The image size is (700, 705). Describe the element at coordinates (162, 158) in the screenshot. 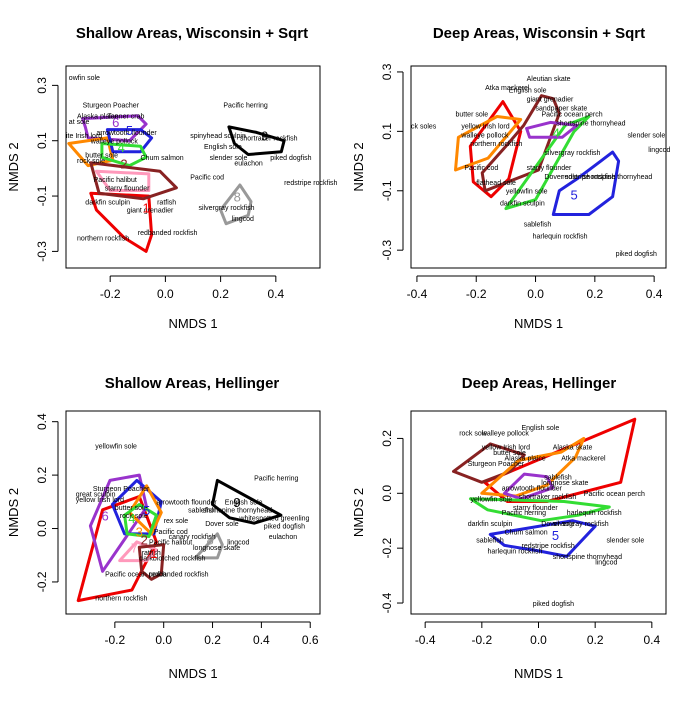

I see `species-label: Chum salmon` at that location.